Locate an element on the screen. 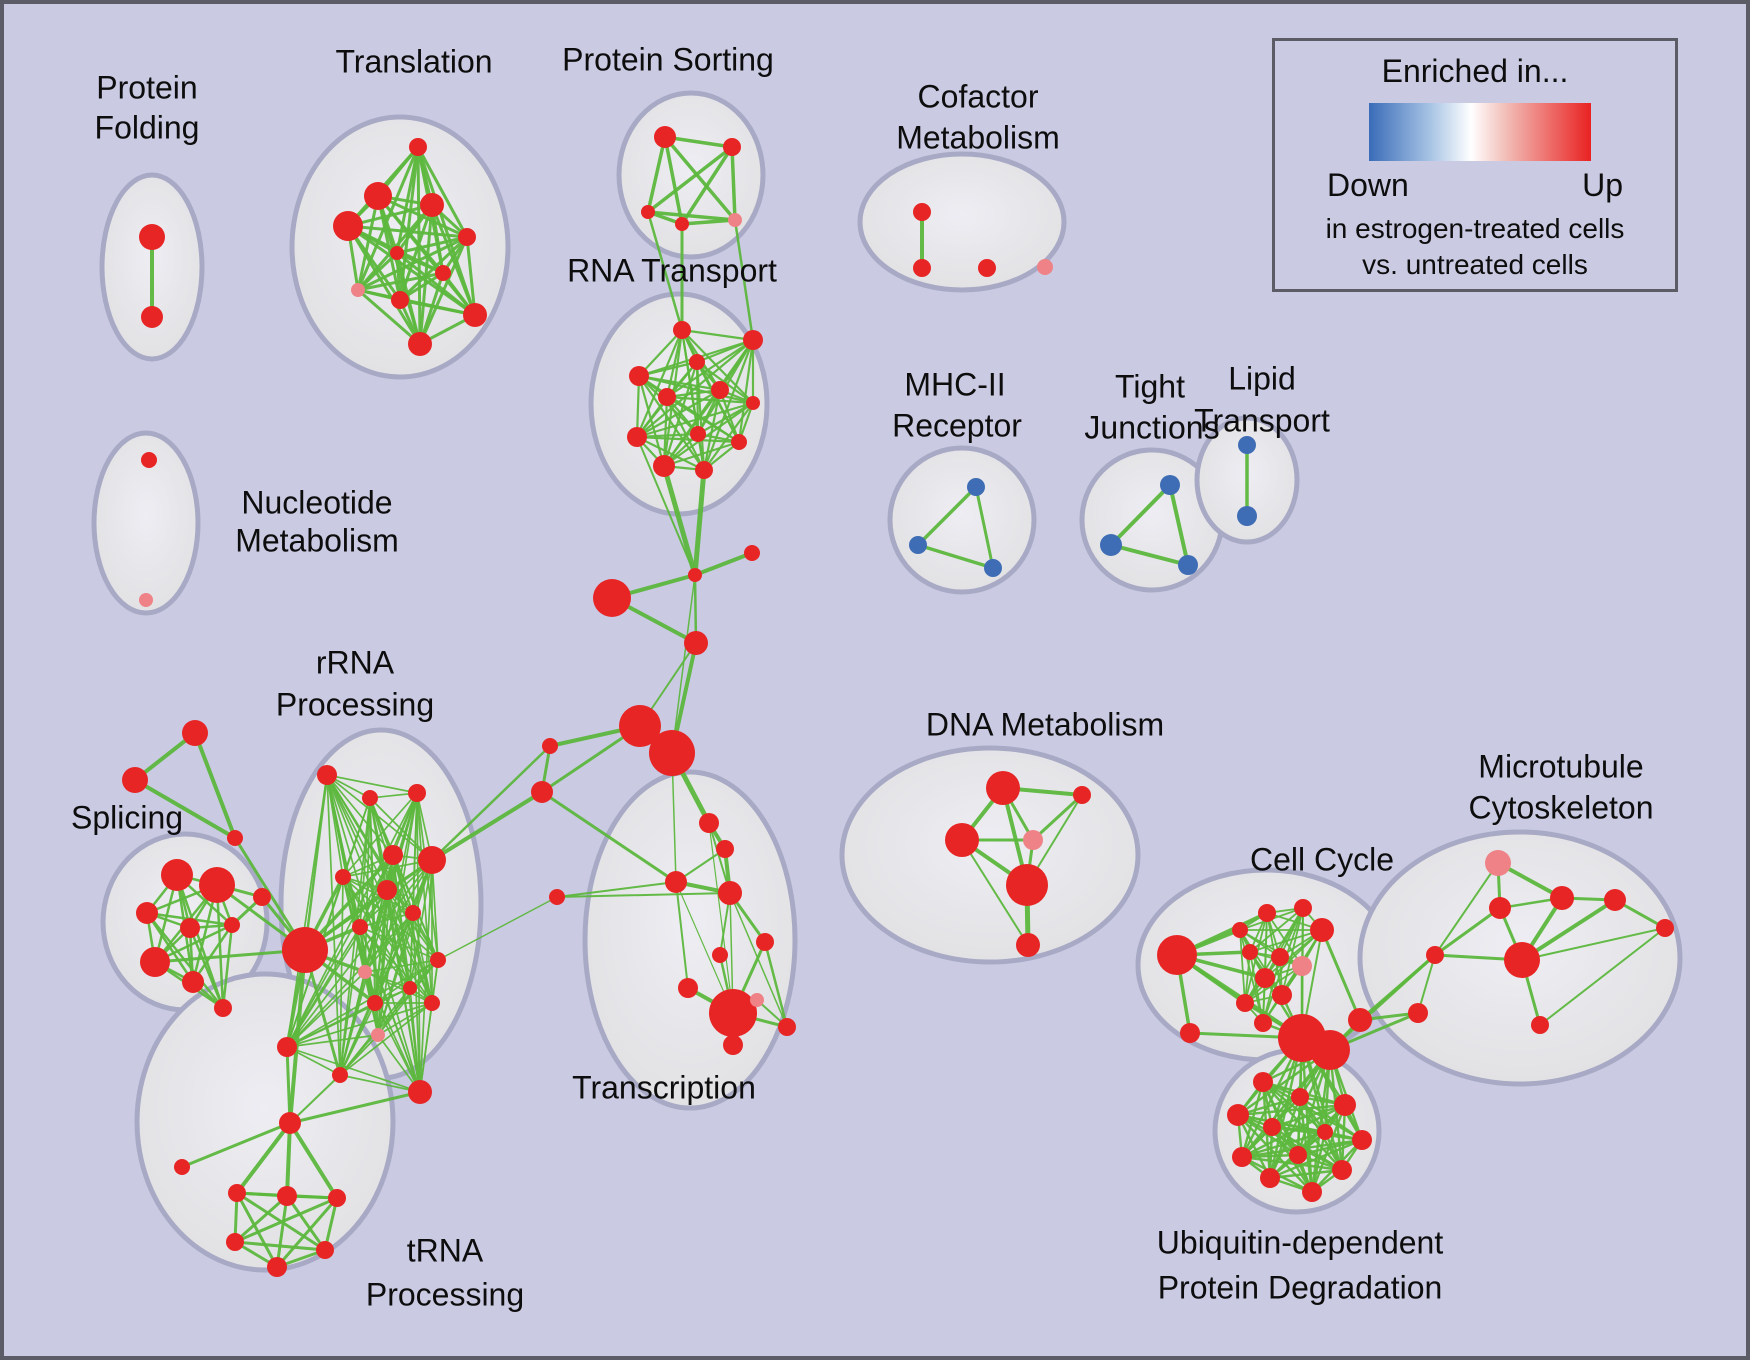 The height and width of the screenshot is (1360, 1750). network-node-rr16 is located at coordinates (340, 1075).